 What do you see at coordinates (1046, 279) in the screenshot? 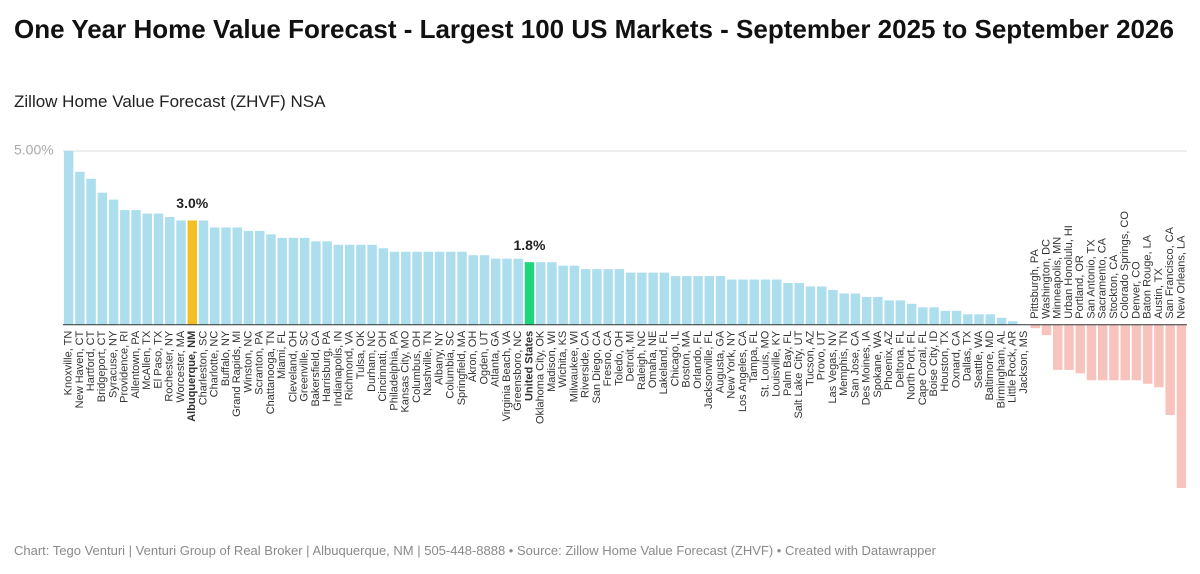
I see `x-tick-label: Washington, DC` at bounding box center [1046, 279].